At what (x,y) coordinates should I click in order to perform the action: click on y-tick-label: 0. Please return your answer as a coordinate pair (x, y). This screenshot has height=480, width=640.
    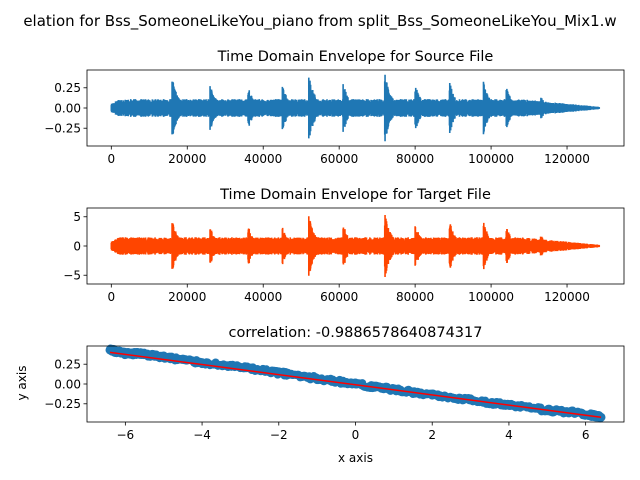
    Looking at the image, I should click on (77, 246).